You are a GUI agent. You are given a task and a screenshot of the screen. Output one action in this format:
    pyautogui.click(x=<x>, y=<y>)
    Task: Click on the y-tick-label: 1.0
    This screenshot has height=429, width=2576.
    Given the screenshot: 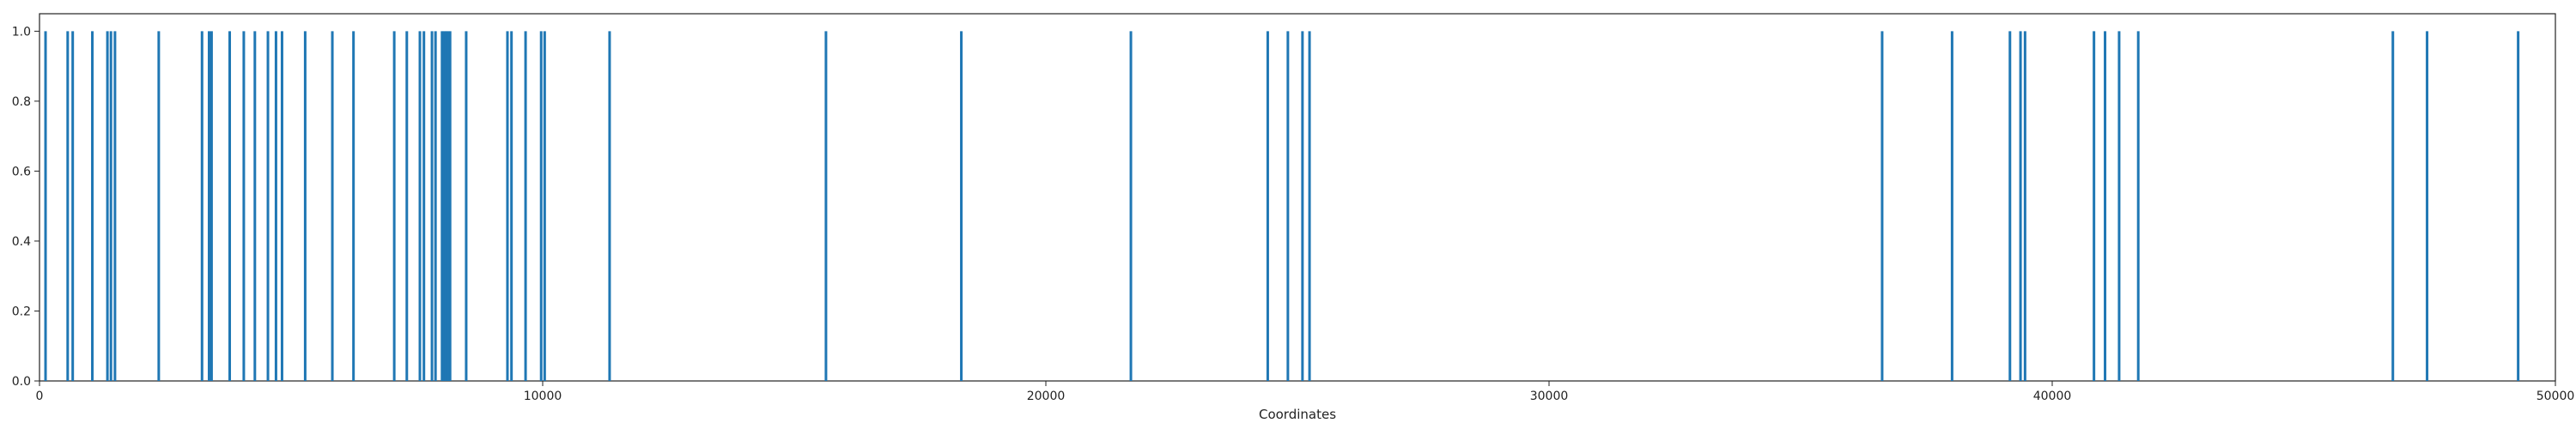 What is the action you would take?
    pyautogui.click(x=21, y=32)
    